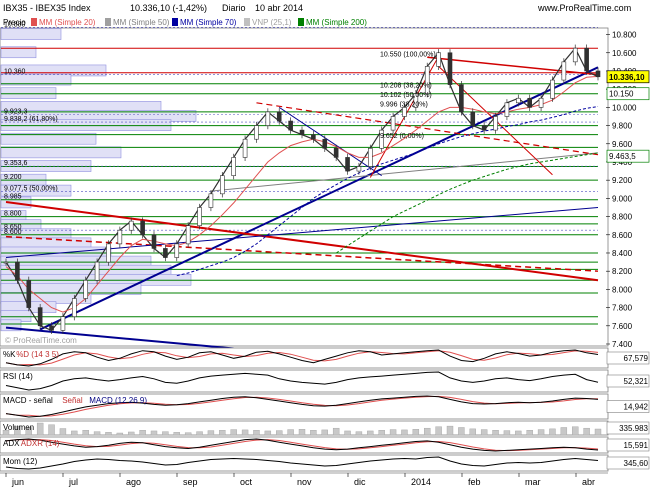 This screenshot has height=490, width=650. Describe the element at coordinates (133, 482) in the screenshot. I see `x-tick-label: ago` at that location.